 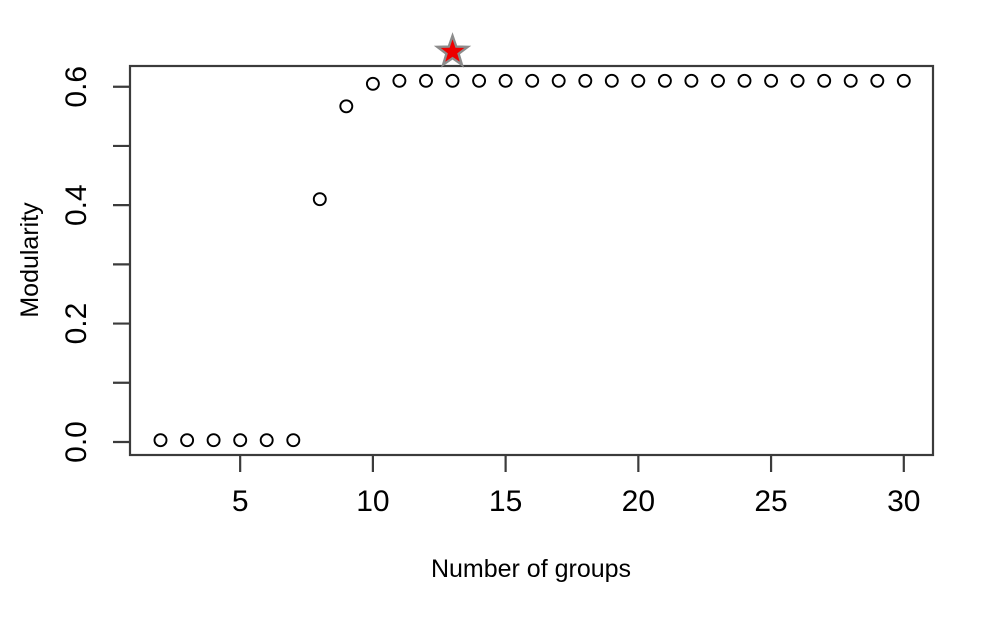 I want to click on y-axis-label: Modularity, so click(x=30, y=260).